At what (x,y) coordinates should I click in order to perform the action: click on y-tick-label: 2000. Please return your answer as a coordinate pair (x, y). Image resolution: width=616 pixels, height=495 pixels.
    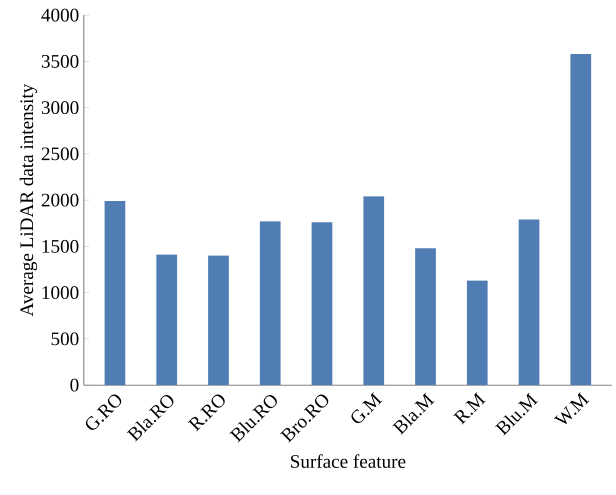
    Looking at the image, I should click on (60, 200).